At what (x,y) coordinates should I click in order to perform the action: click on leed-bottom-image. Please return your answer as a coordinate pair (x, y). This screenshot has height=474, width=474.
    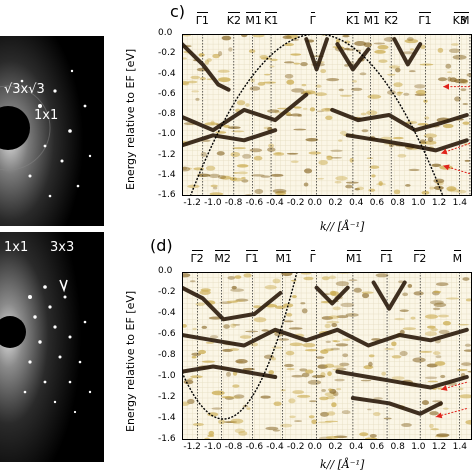
    Looking at the image, I should click on (52, 347).